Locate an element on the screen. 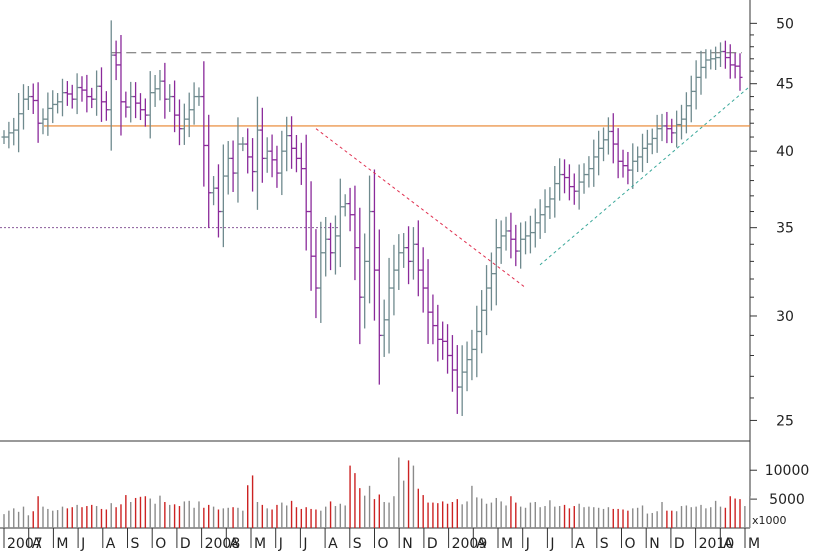  price-tick-label: 50 is located at coordinates (785, 24).